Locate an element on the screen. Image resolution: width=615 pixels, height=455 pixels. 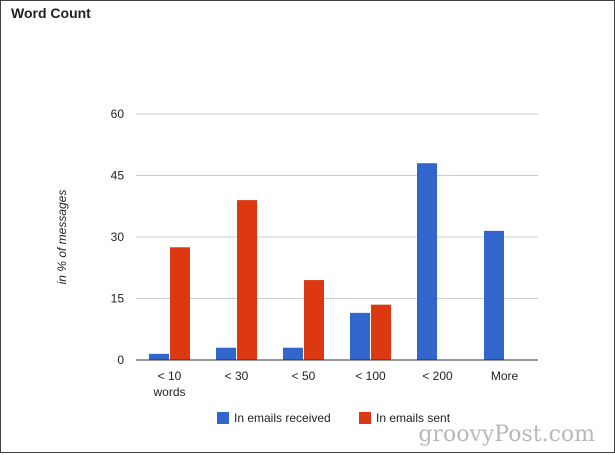
x-tick-label: < 200 is located at coordinates (437, 376).